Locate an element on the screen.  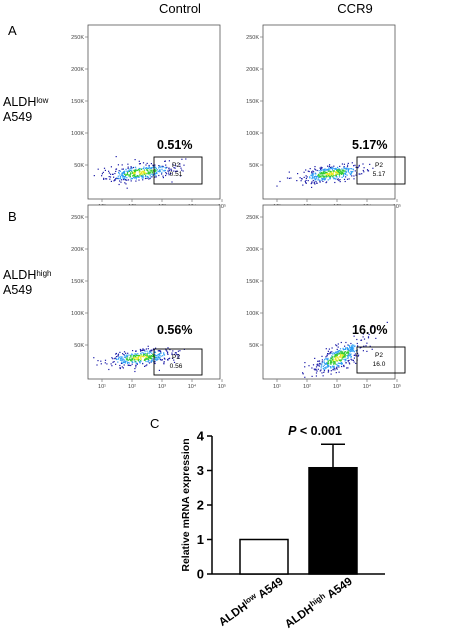
panel-letter-c: C is located at coordinates (155, 423).